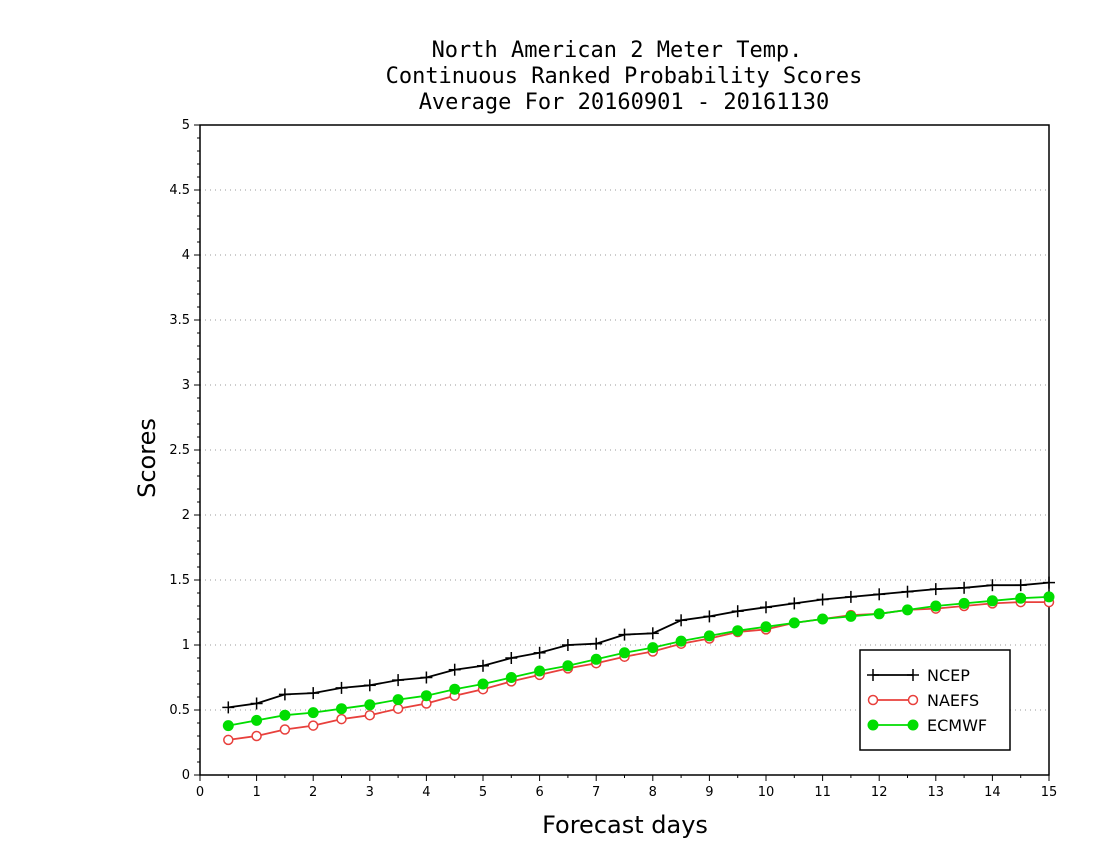 The width and height of the screenshot is (1100, 850). Describe the element at coordinates (313, 792) in the screenshot. I see `x-tick-label: 2` at that location.